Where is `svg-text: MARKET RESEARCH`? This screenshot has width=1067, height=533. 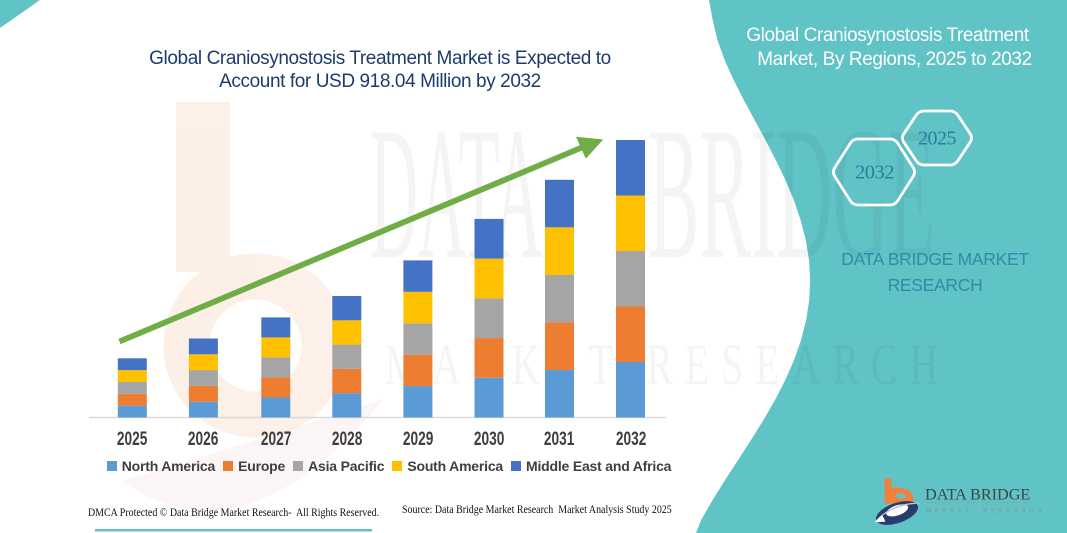
svg-text: MARKET RESEARCH is located at coordinates (984, 512).